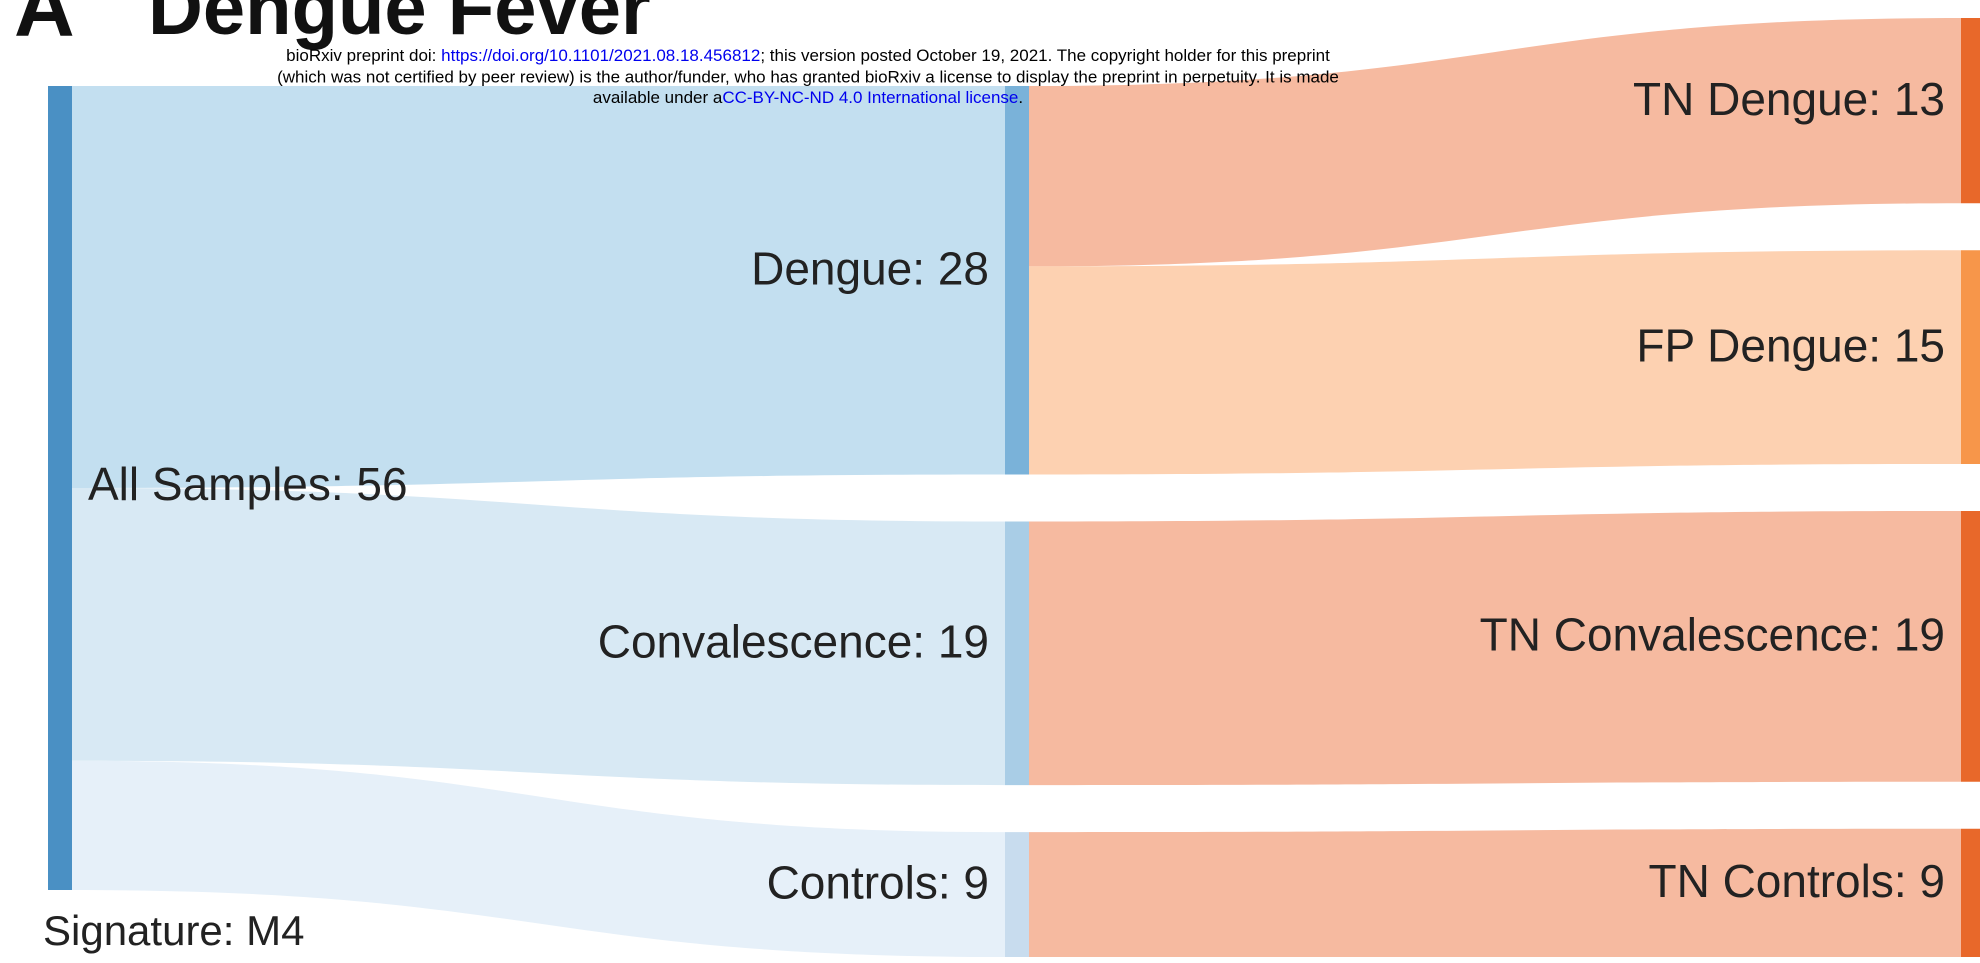 This screenshot has width=1980, height=963. I want to click on node-label: Convalescence: 19, so click(793, 641).